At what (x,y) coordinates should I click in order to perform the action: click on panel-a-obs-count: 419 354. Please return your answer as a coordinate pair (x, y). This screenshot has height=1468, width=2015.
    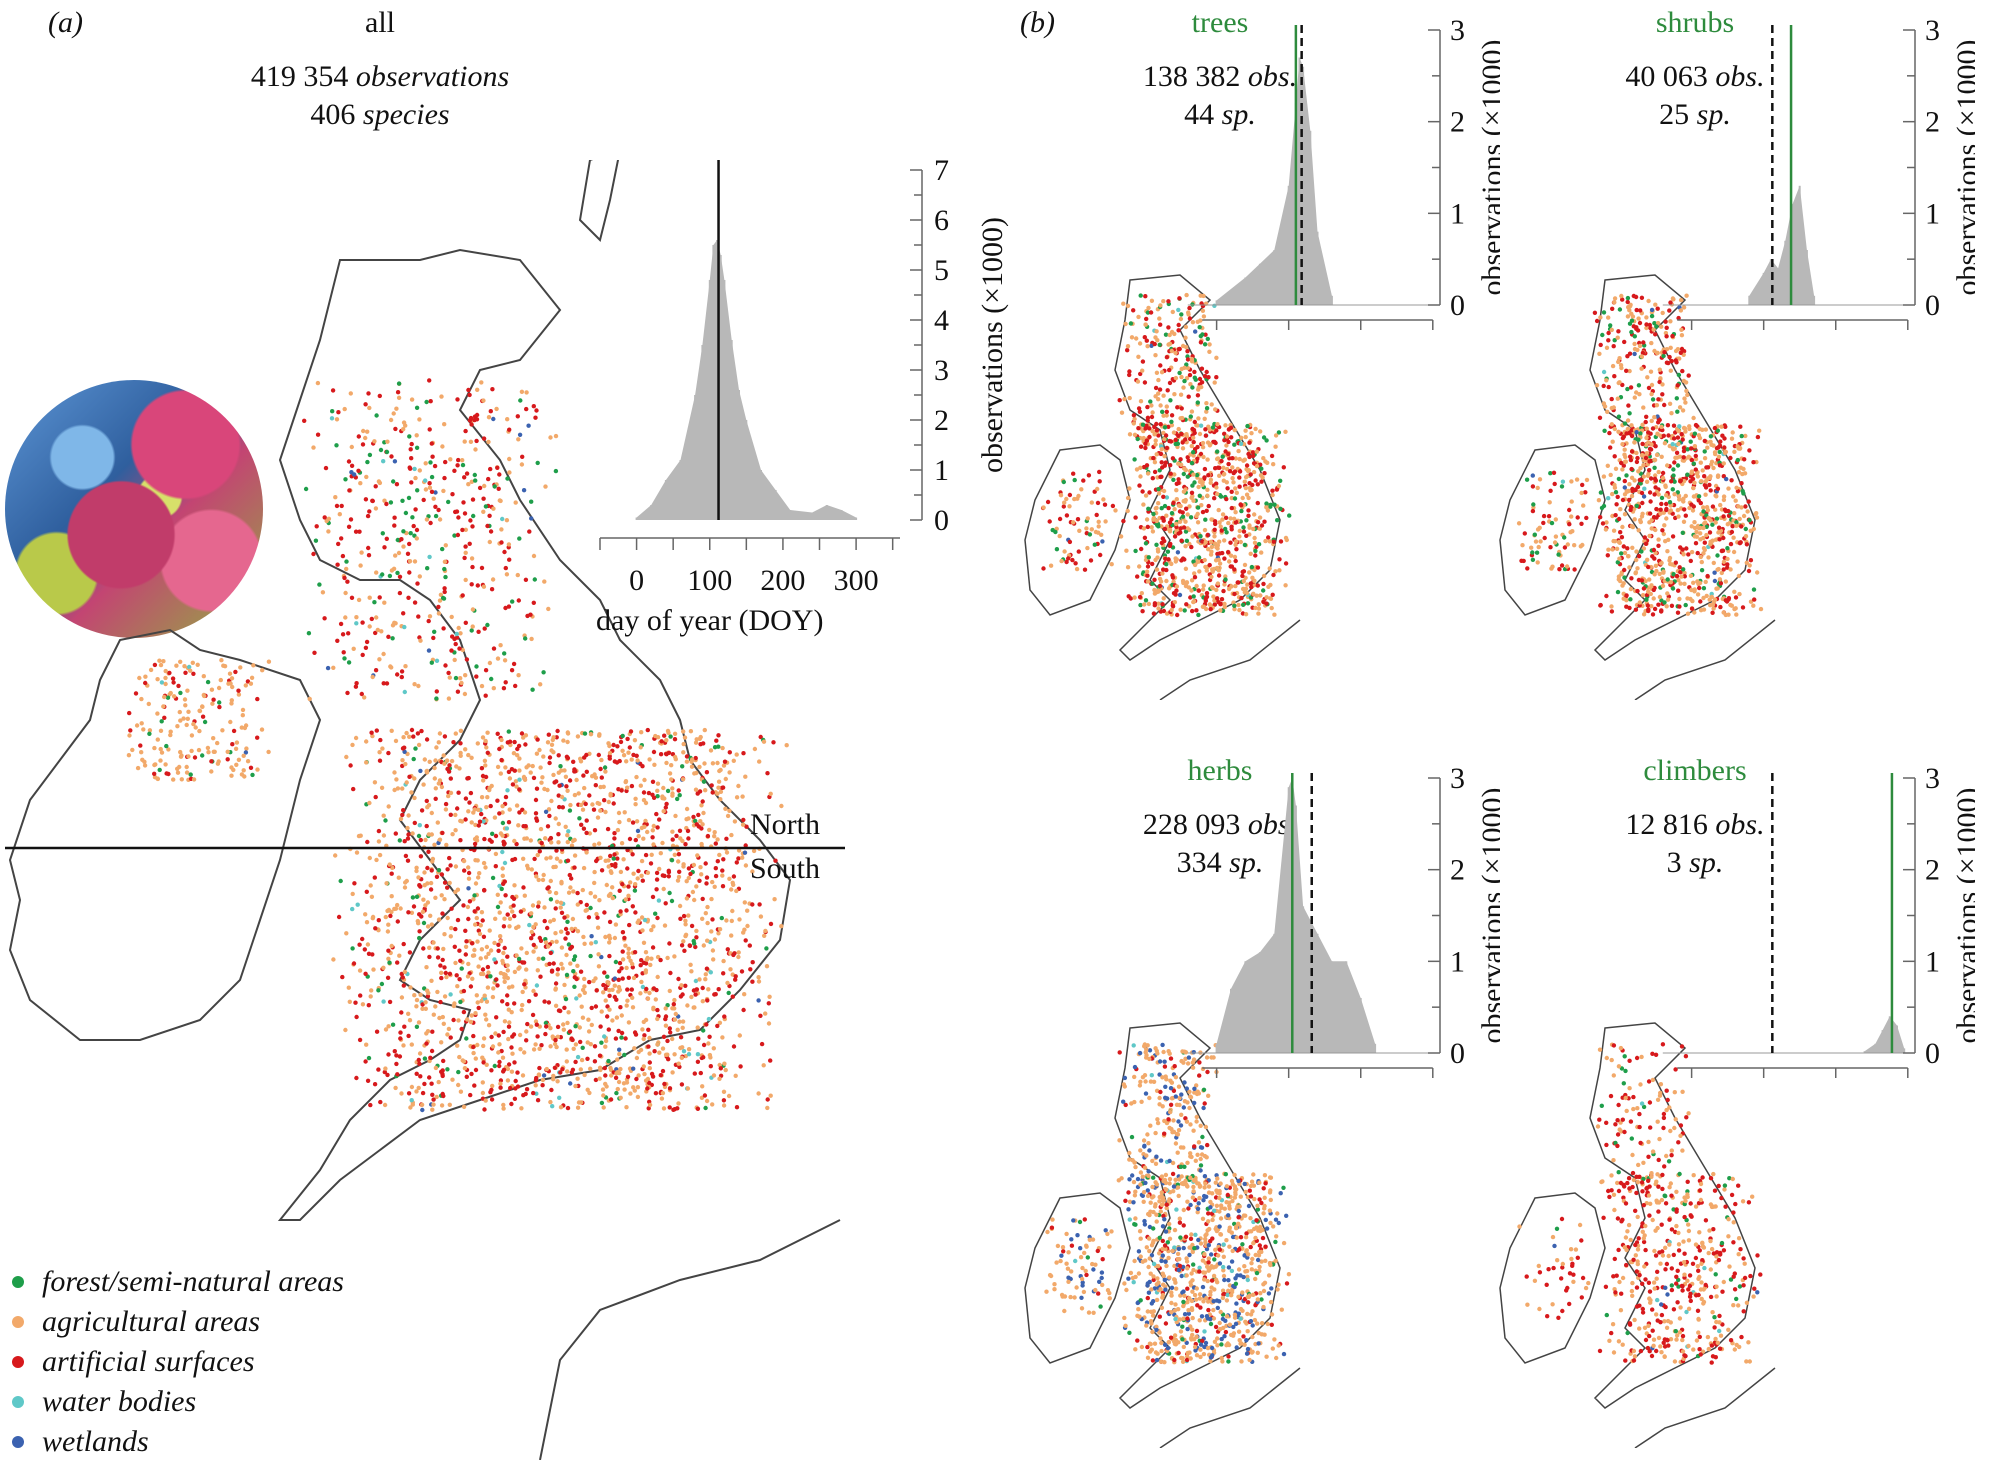
    Looking at the image, I should click on (300, 76).